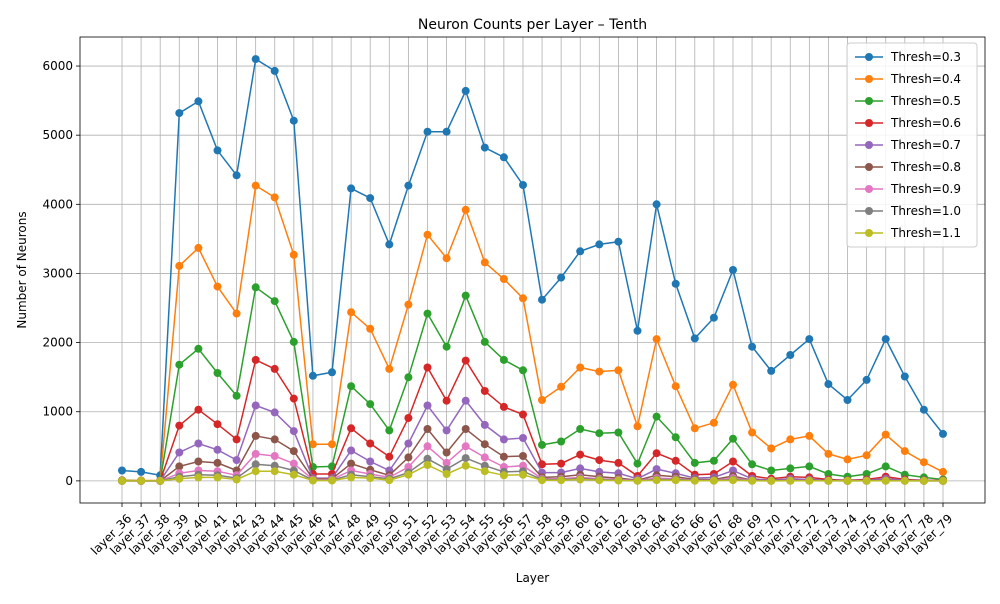  I want to click on y-tick-label: 5000, so click(57, 135).